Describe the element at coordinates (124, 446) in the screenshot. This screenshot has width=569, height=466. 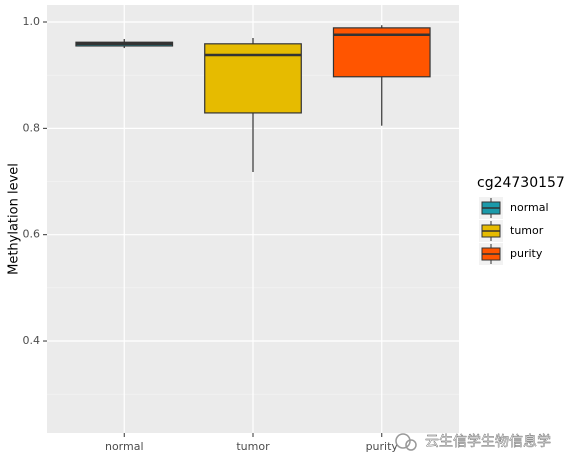
I see `x-tick-label: normal` at that location.